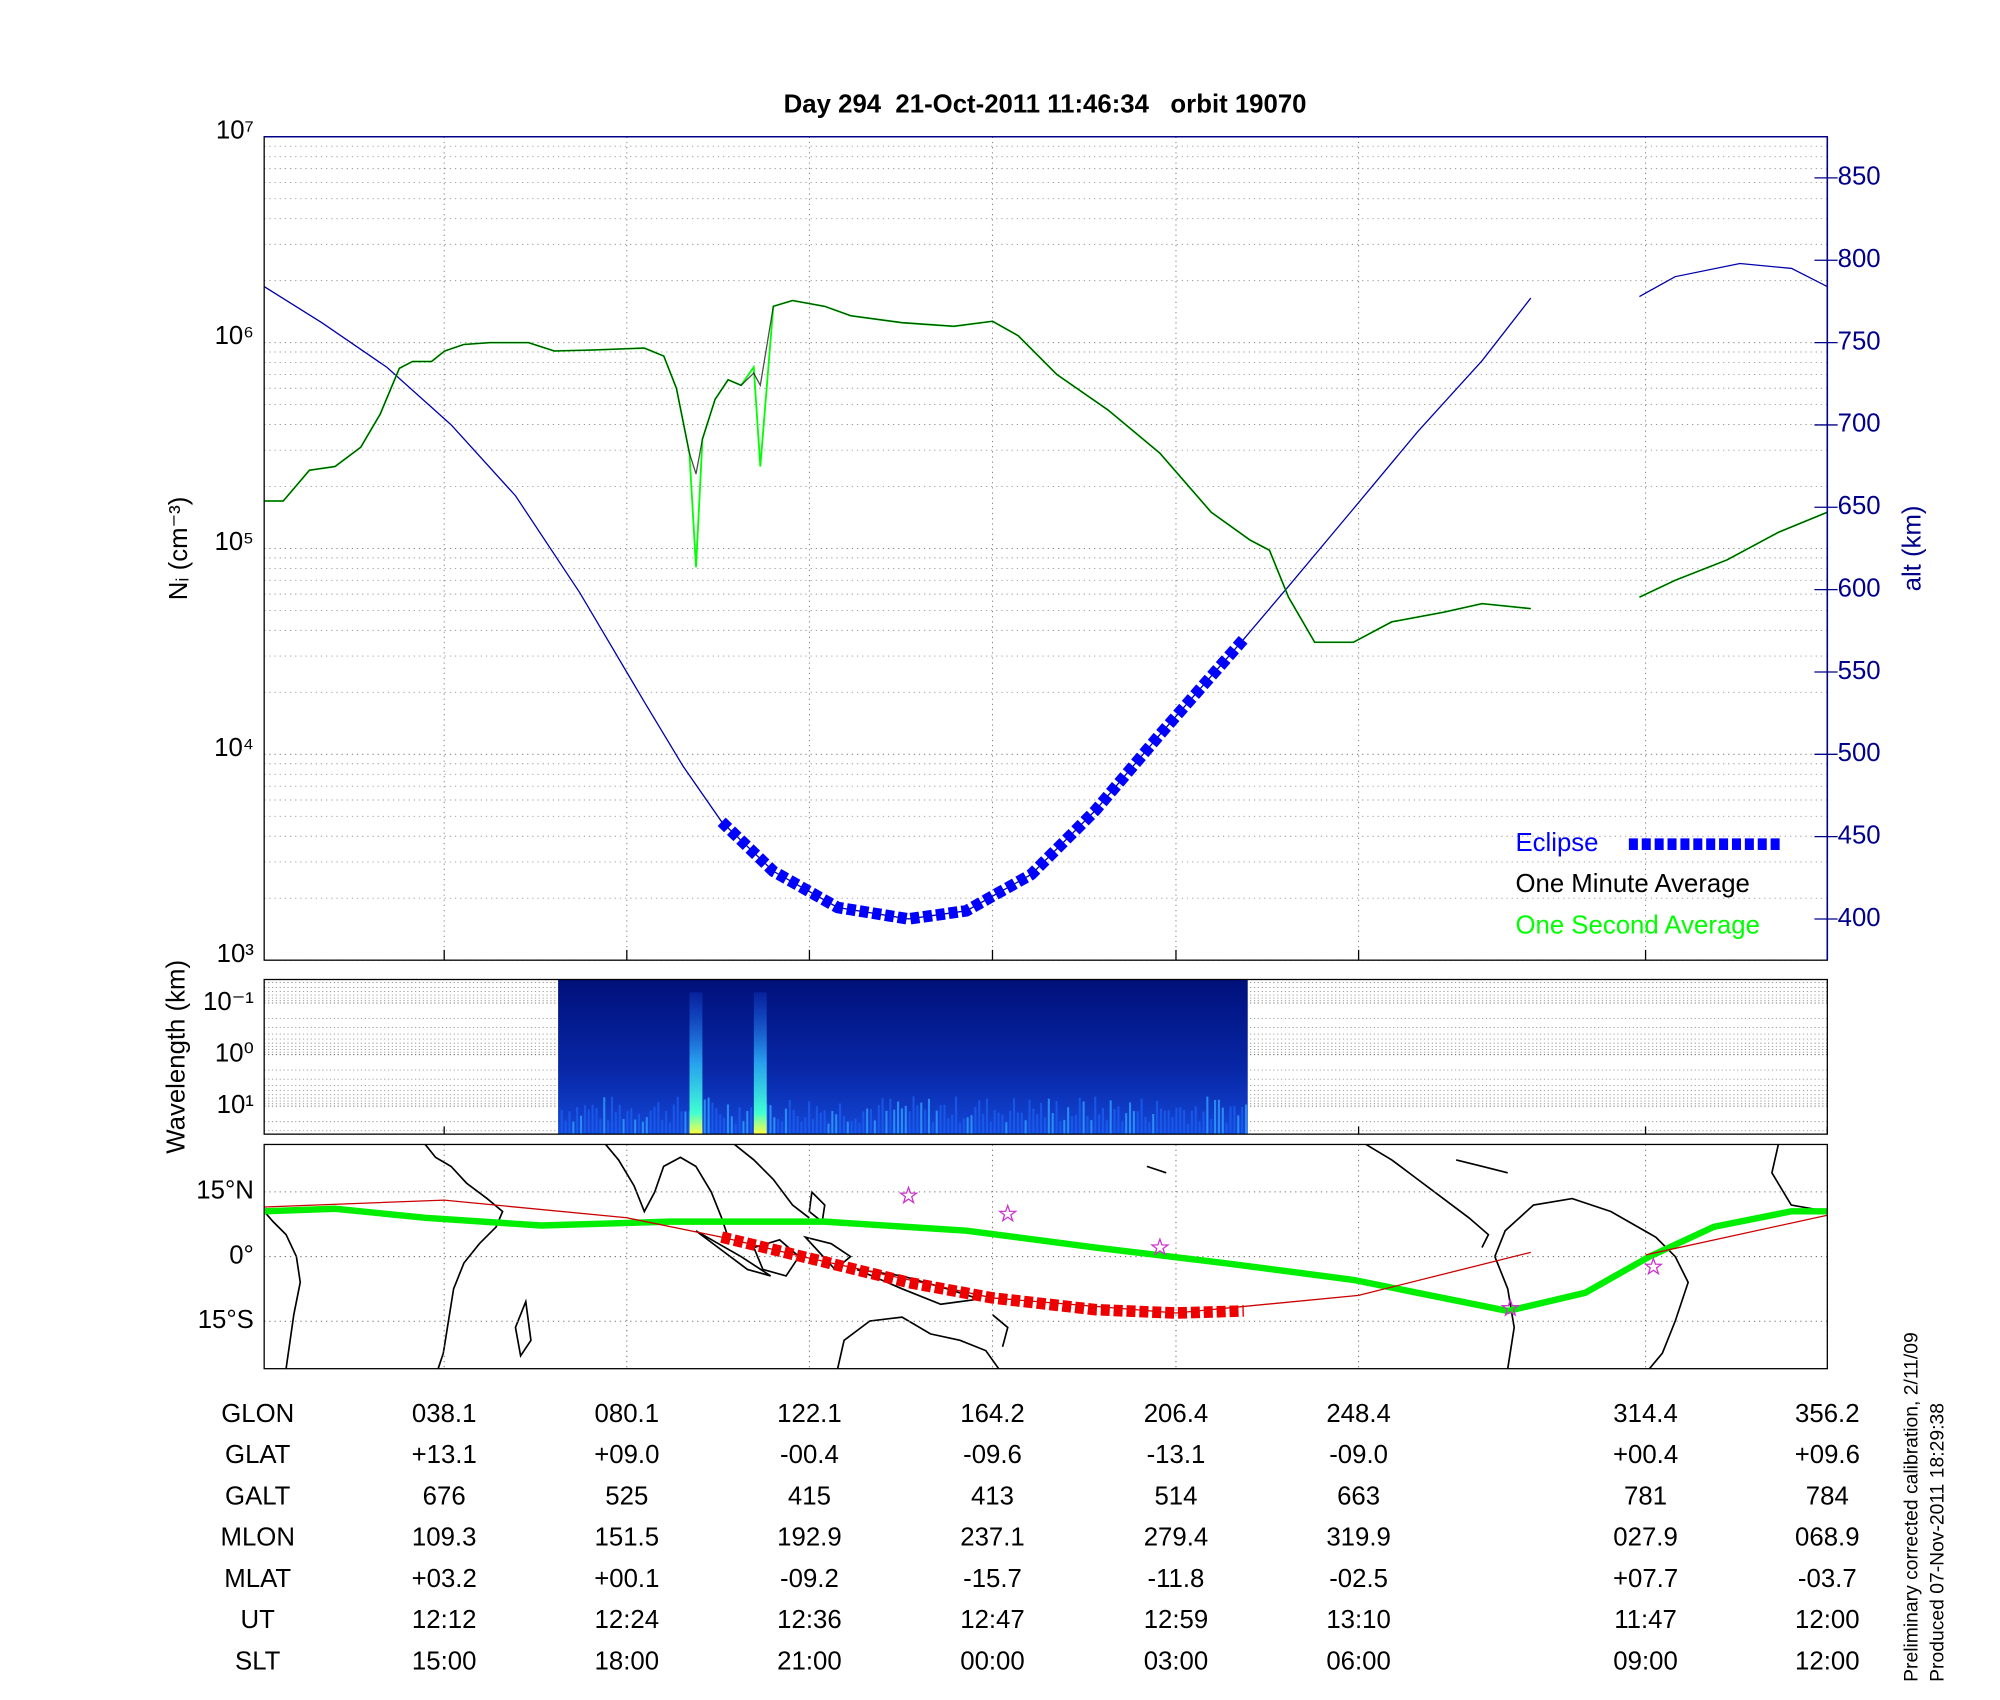 The height and width of the screenshot is (1700, 2000). Describe the element at coordinates (1645, 1455) in the screenshot. I see `table-cell: +00.4` at that location.